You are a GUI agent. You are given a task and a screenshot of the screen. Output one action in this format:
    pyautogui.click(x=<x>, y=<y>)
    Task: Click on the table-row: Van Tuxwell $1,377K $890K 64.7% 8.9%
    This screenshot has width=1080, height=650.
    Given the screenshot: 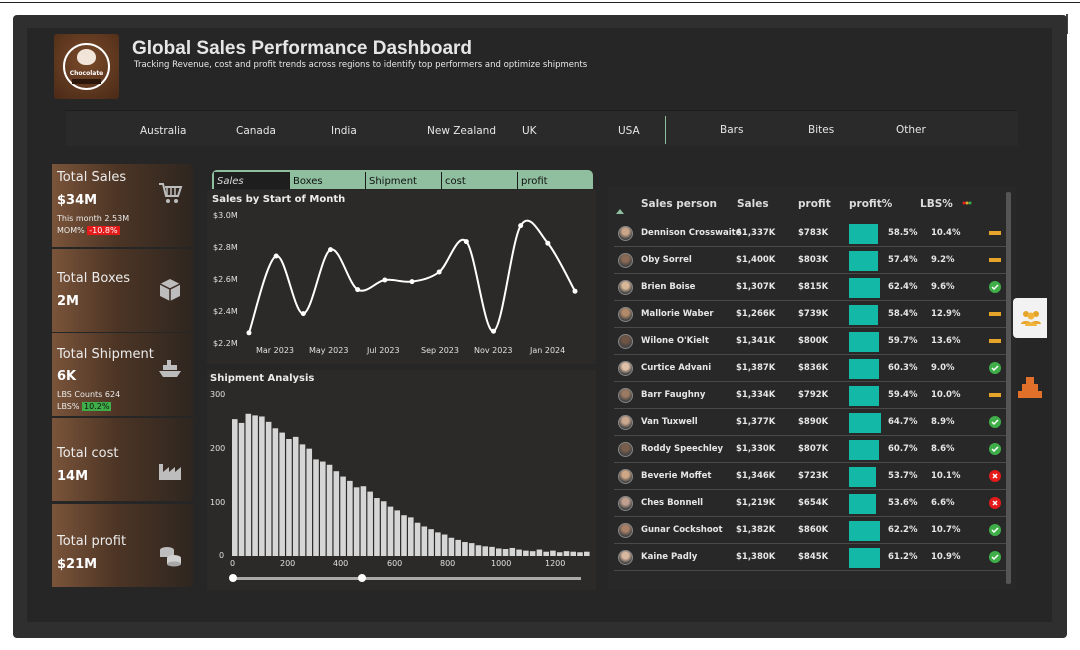 What is the action you would take?
    pyautogui.click(x=810, y=422)
    